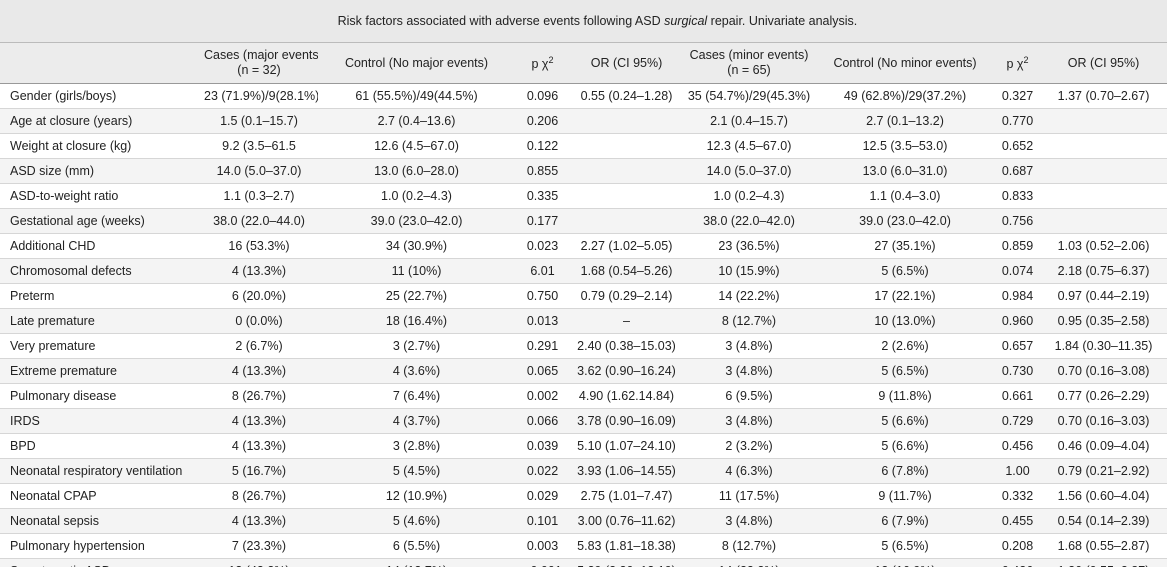 This screenshot has height=567, width=1167. Describe the element at coordinates (416, 396) in the screenshot. I see `table-cell: 7 (6.4%)` at that location.